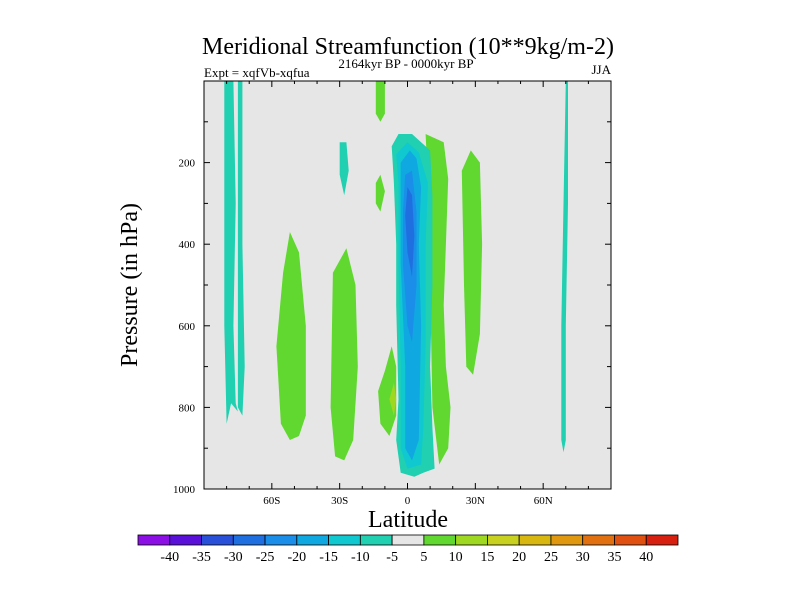 The width and height of the screenshot is (800, 600). Describe the element at coordinates (187, 408) in the screenshot. I see `y-tick-label: 800` at that location.